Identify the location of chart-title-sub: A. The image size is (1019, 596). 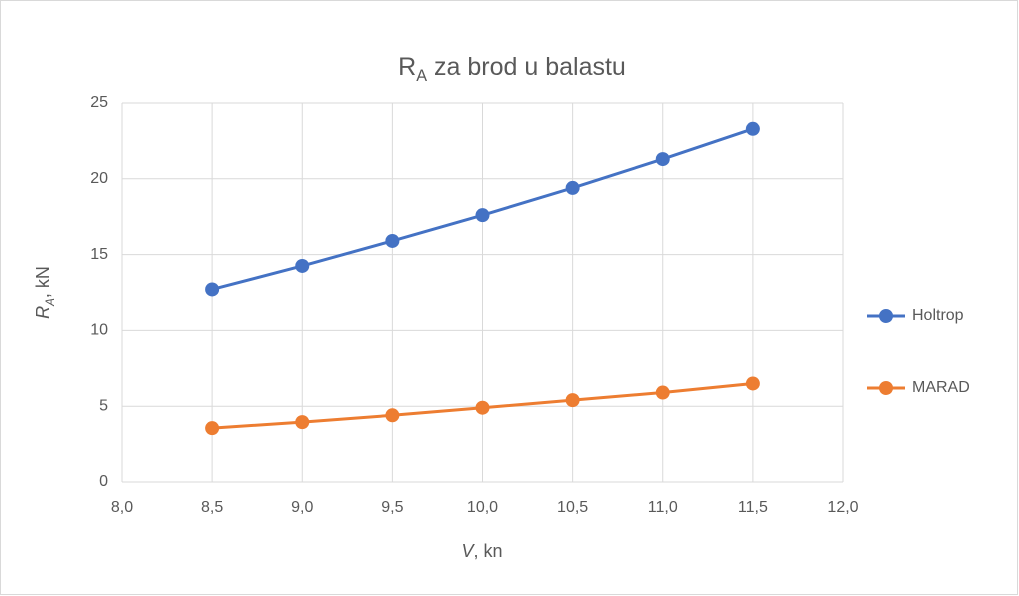
(421, 76).